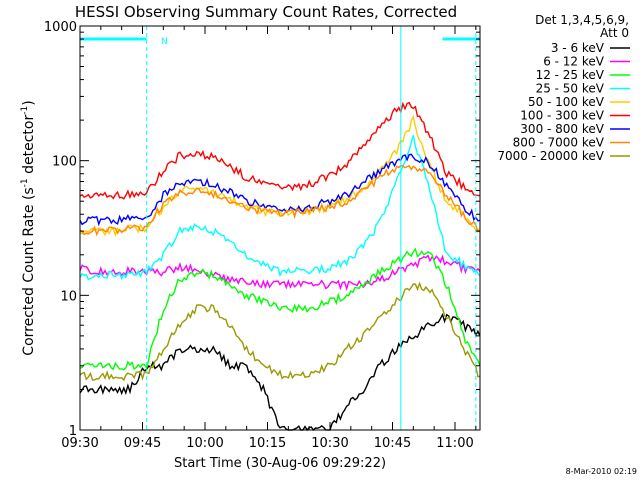 The height and width of the screenshot is (480, 640). What do you see at coordinates (570, 89) in the screenshot?
I see `legend-entry-label: 25 - 50 keV` at bounding box center [570, 89].